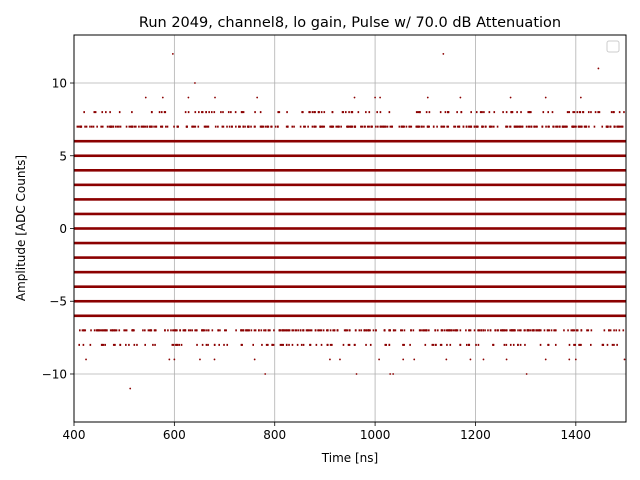 Image resolution: width=640 pixels, height=480 pixels. Describe the element at coordinates (58, 229) in the screenshot. I see `y-axis-ticks: −10 −5 0 5 10` at that location.